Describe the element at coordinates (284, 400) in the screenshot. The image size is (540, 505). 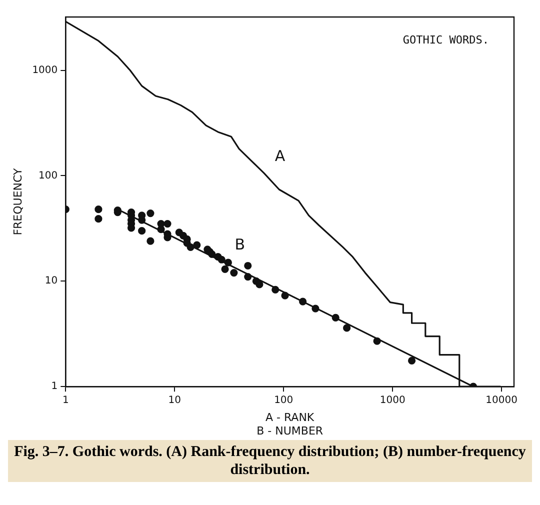
I see `x-tick-label: 100` at that location.